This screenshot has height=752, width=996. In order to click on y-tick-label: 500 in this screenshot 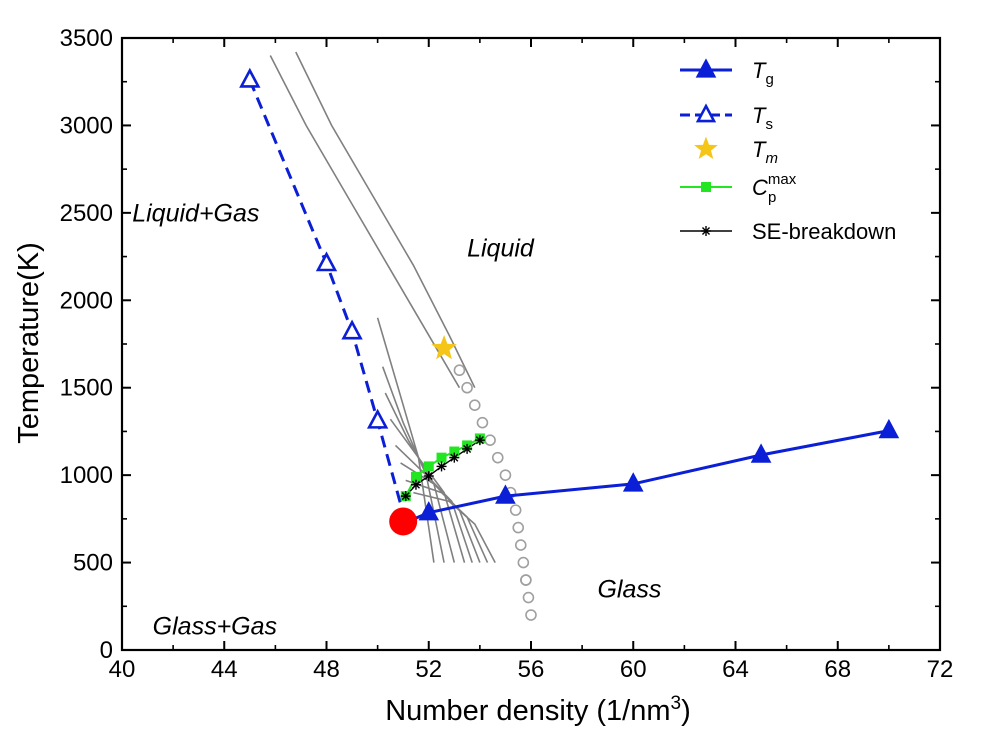, I will do `click(93, 563)`.